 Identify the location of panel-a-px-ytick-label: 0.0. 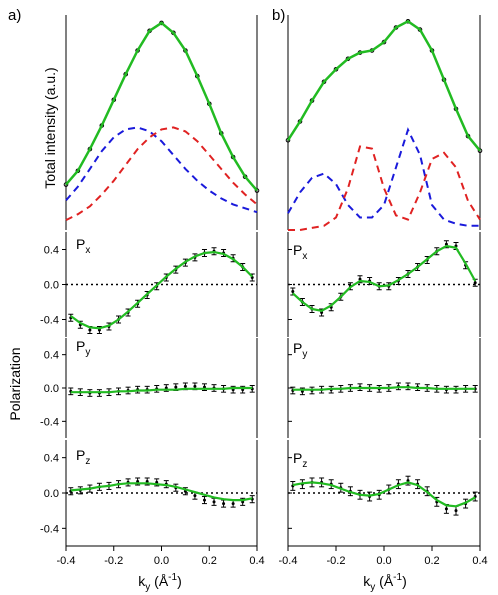
(51, 286).